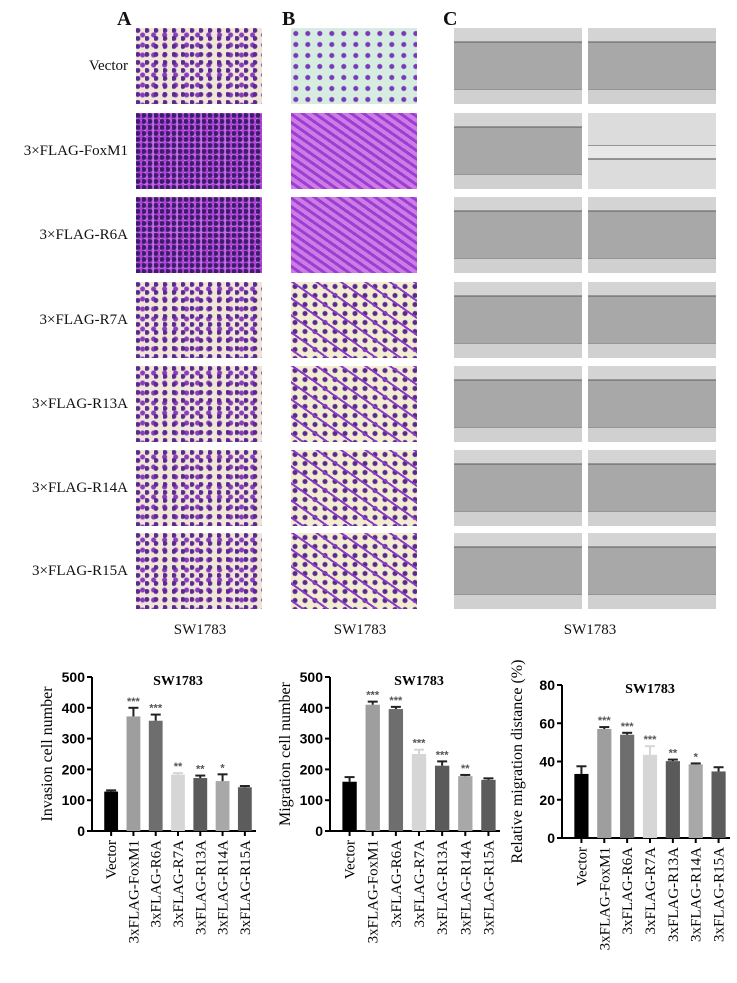 Image resolution: width=737 pixels, height=983 pixels. I want to click on row-label: 3×FLAG-R6A, so click(83, 235).